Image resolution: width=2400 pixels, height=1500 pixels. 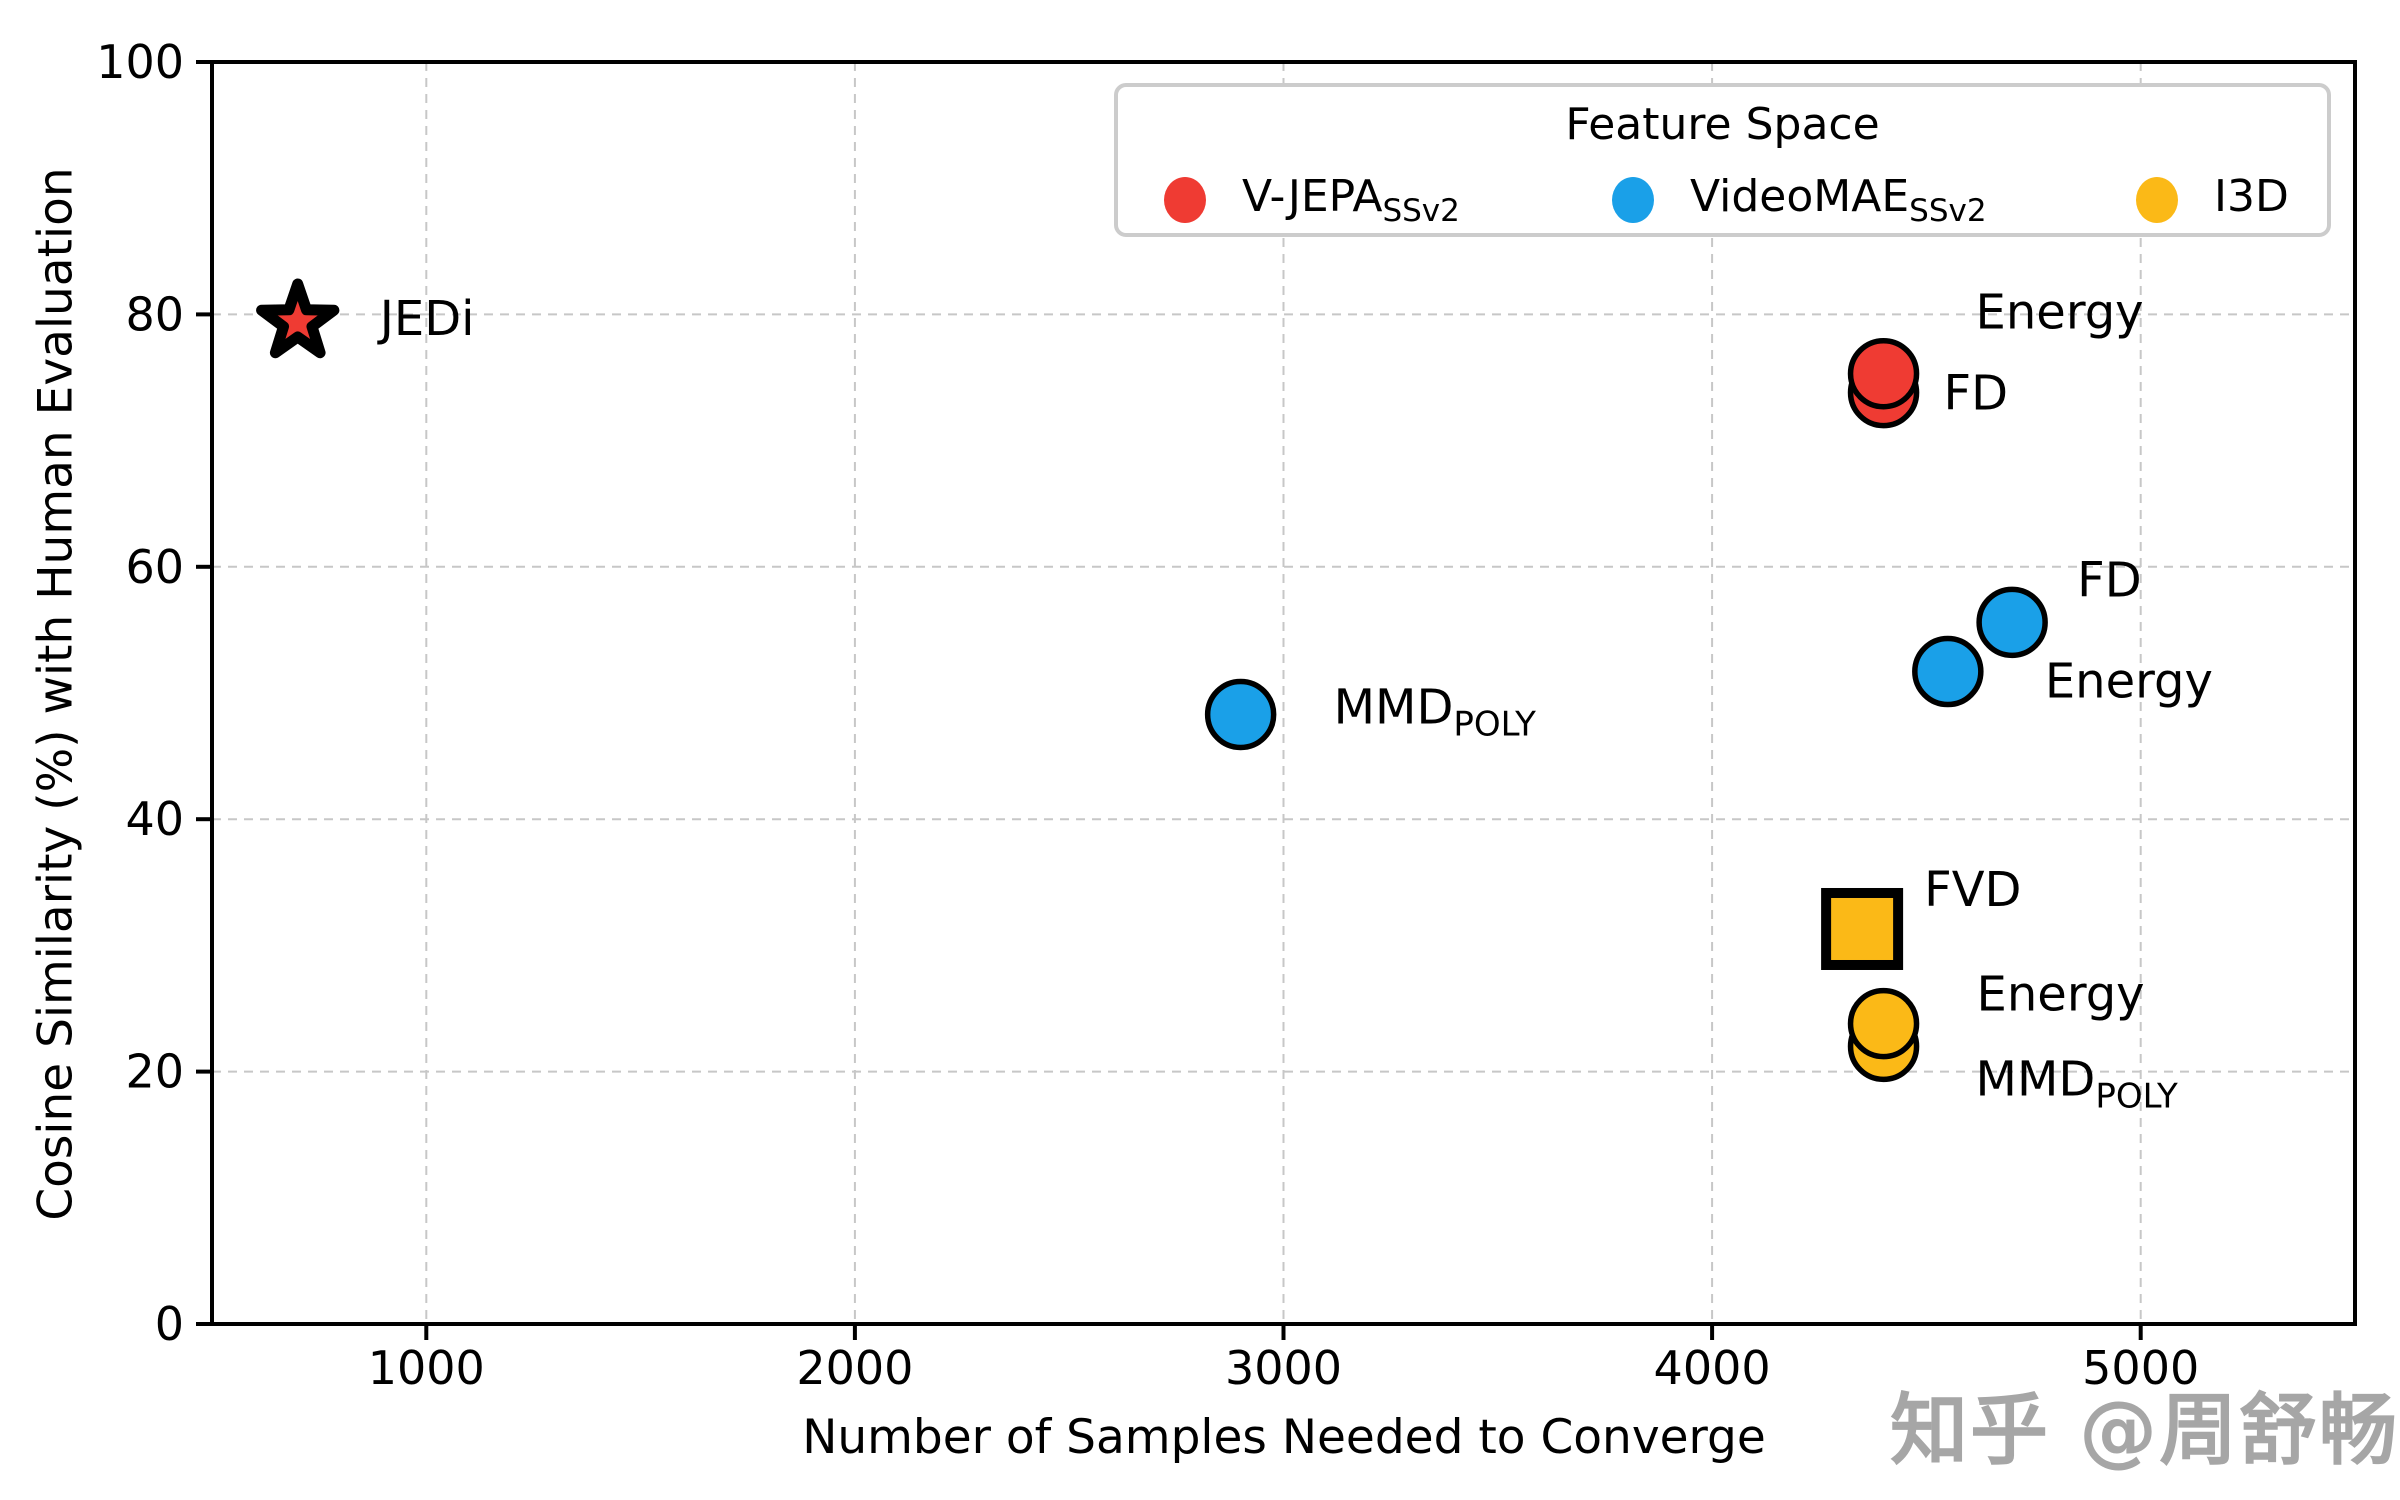 I want to click on point-v-jepa-ssv2-jedi, so click(x=298, y=318).